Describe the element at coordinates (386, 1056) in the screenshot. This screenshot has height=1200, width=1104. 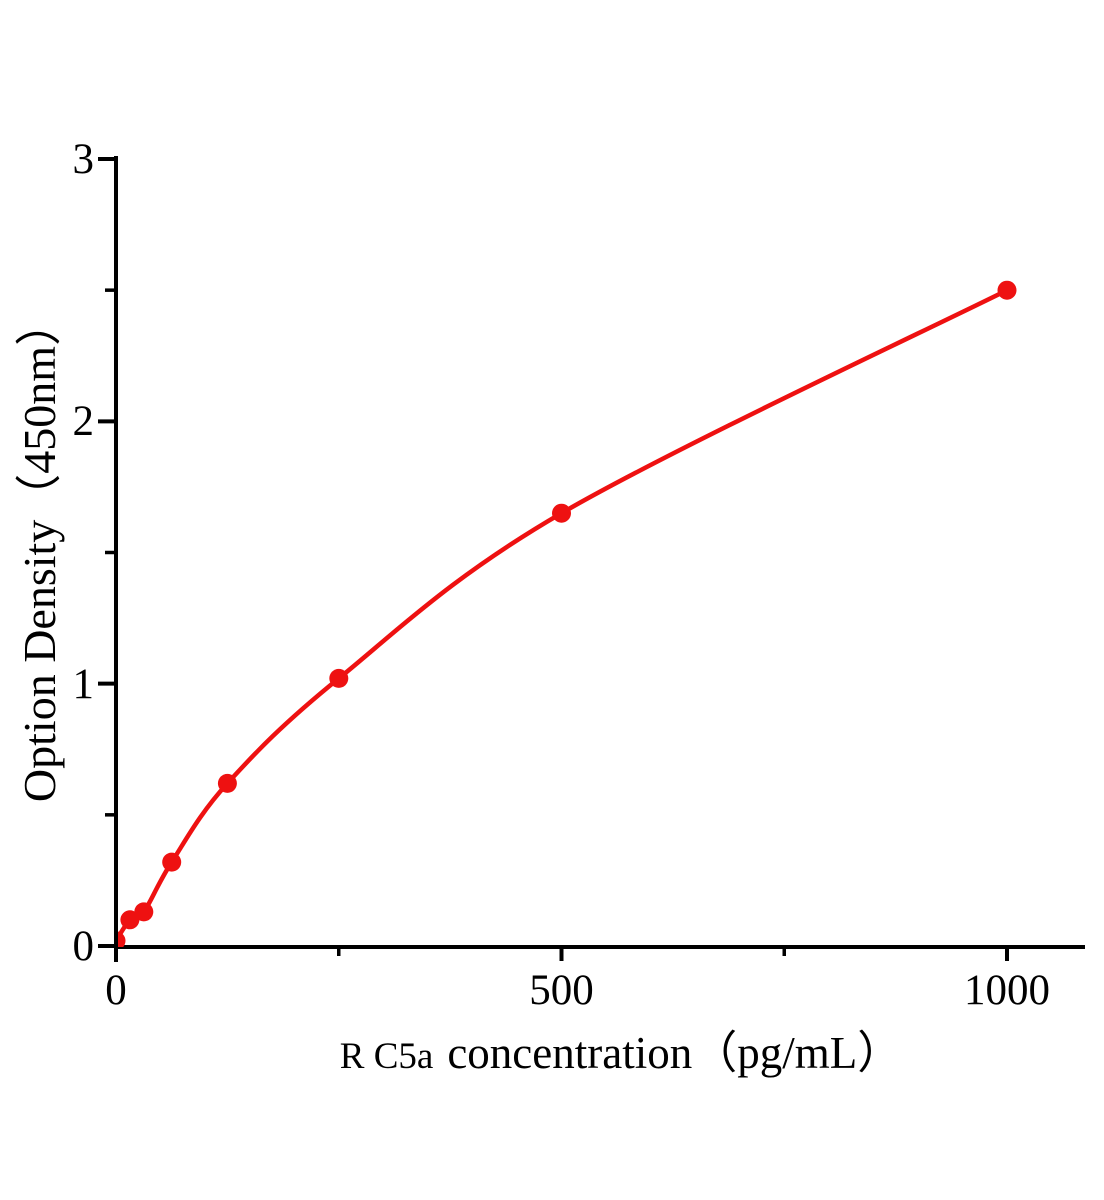
I see `x-axis-title-prefix: R C5a` at that location.